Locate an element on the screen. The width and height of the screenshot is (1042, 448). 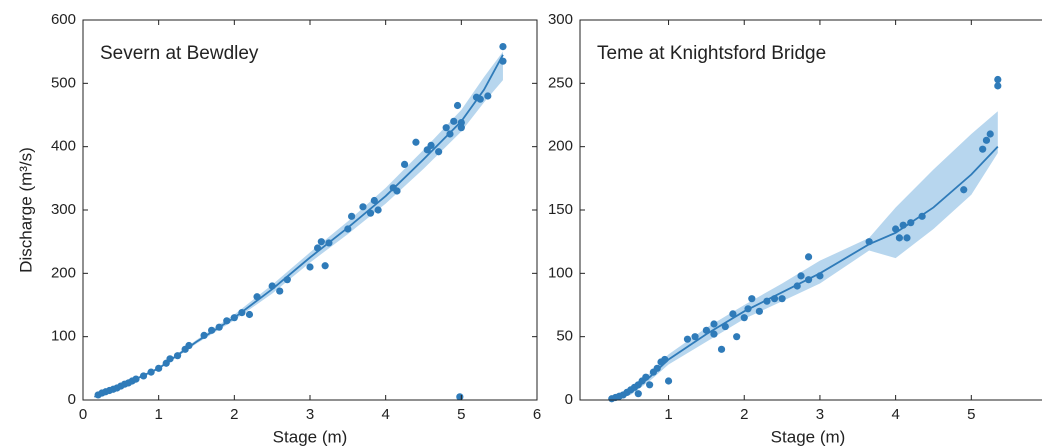
y-tick-label: 250 is located at coordinates (560, 82).